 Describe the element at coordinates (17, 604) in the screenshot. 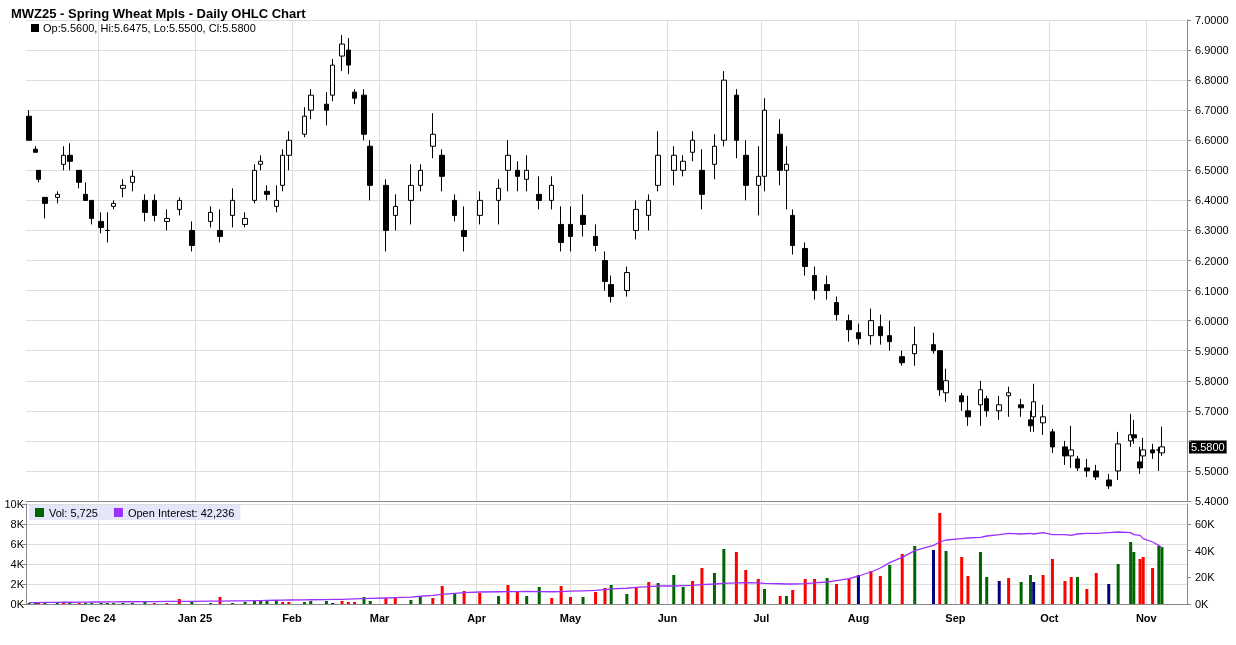

I see `y-tick-label: 0K` at that location.